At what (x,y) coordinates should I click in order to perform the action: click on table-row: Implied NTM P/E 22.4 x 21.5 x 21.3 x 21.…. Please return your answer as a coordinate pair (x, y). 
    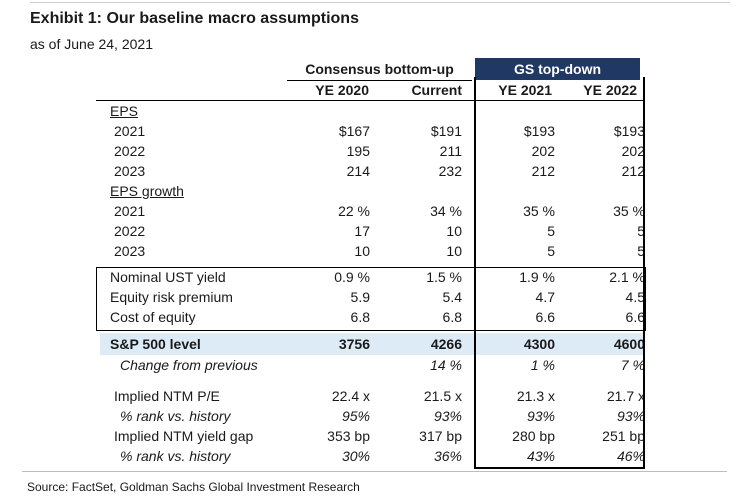
    Looking at the image, I should click on (372, 397).